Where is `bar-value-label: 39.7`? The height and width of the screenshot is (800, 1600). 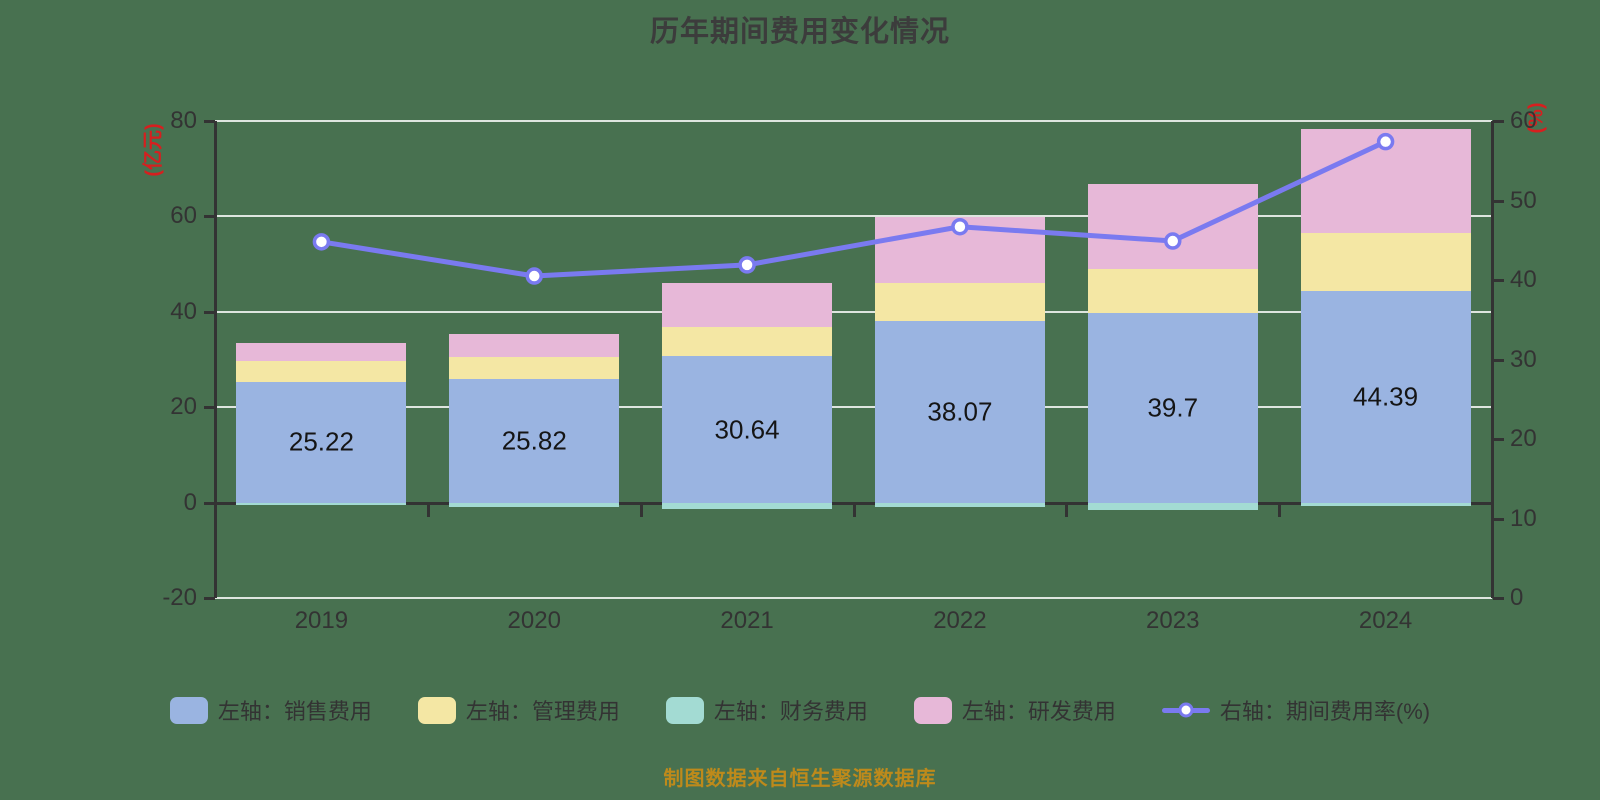
bar-value-label: 39.7 is located at coordinates (1173, 407).